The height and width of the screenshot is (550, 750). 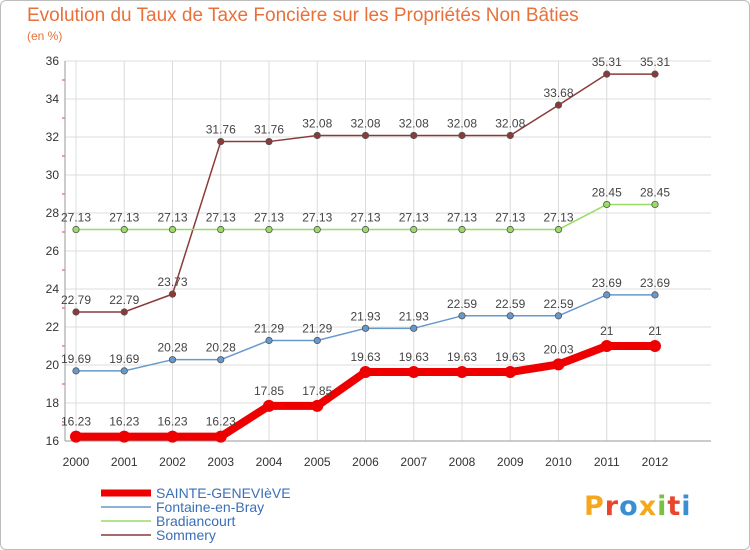 I want to click on data-label: 21, so click(x=655, y=331).